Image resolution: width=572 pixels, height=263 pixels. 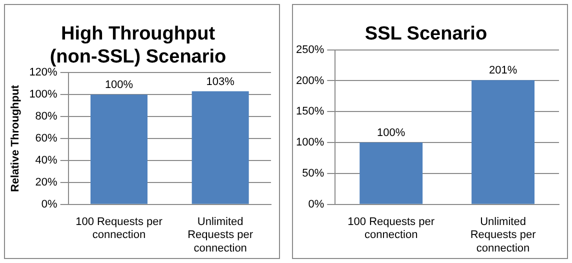 What do you see at coordinates (310, 50) in the screenshot?
I see `y-tick-label: 250%` at bounding box center [310, 50].